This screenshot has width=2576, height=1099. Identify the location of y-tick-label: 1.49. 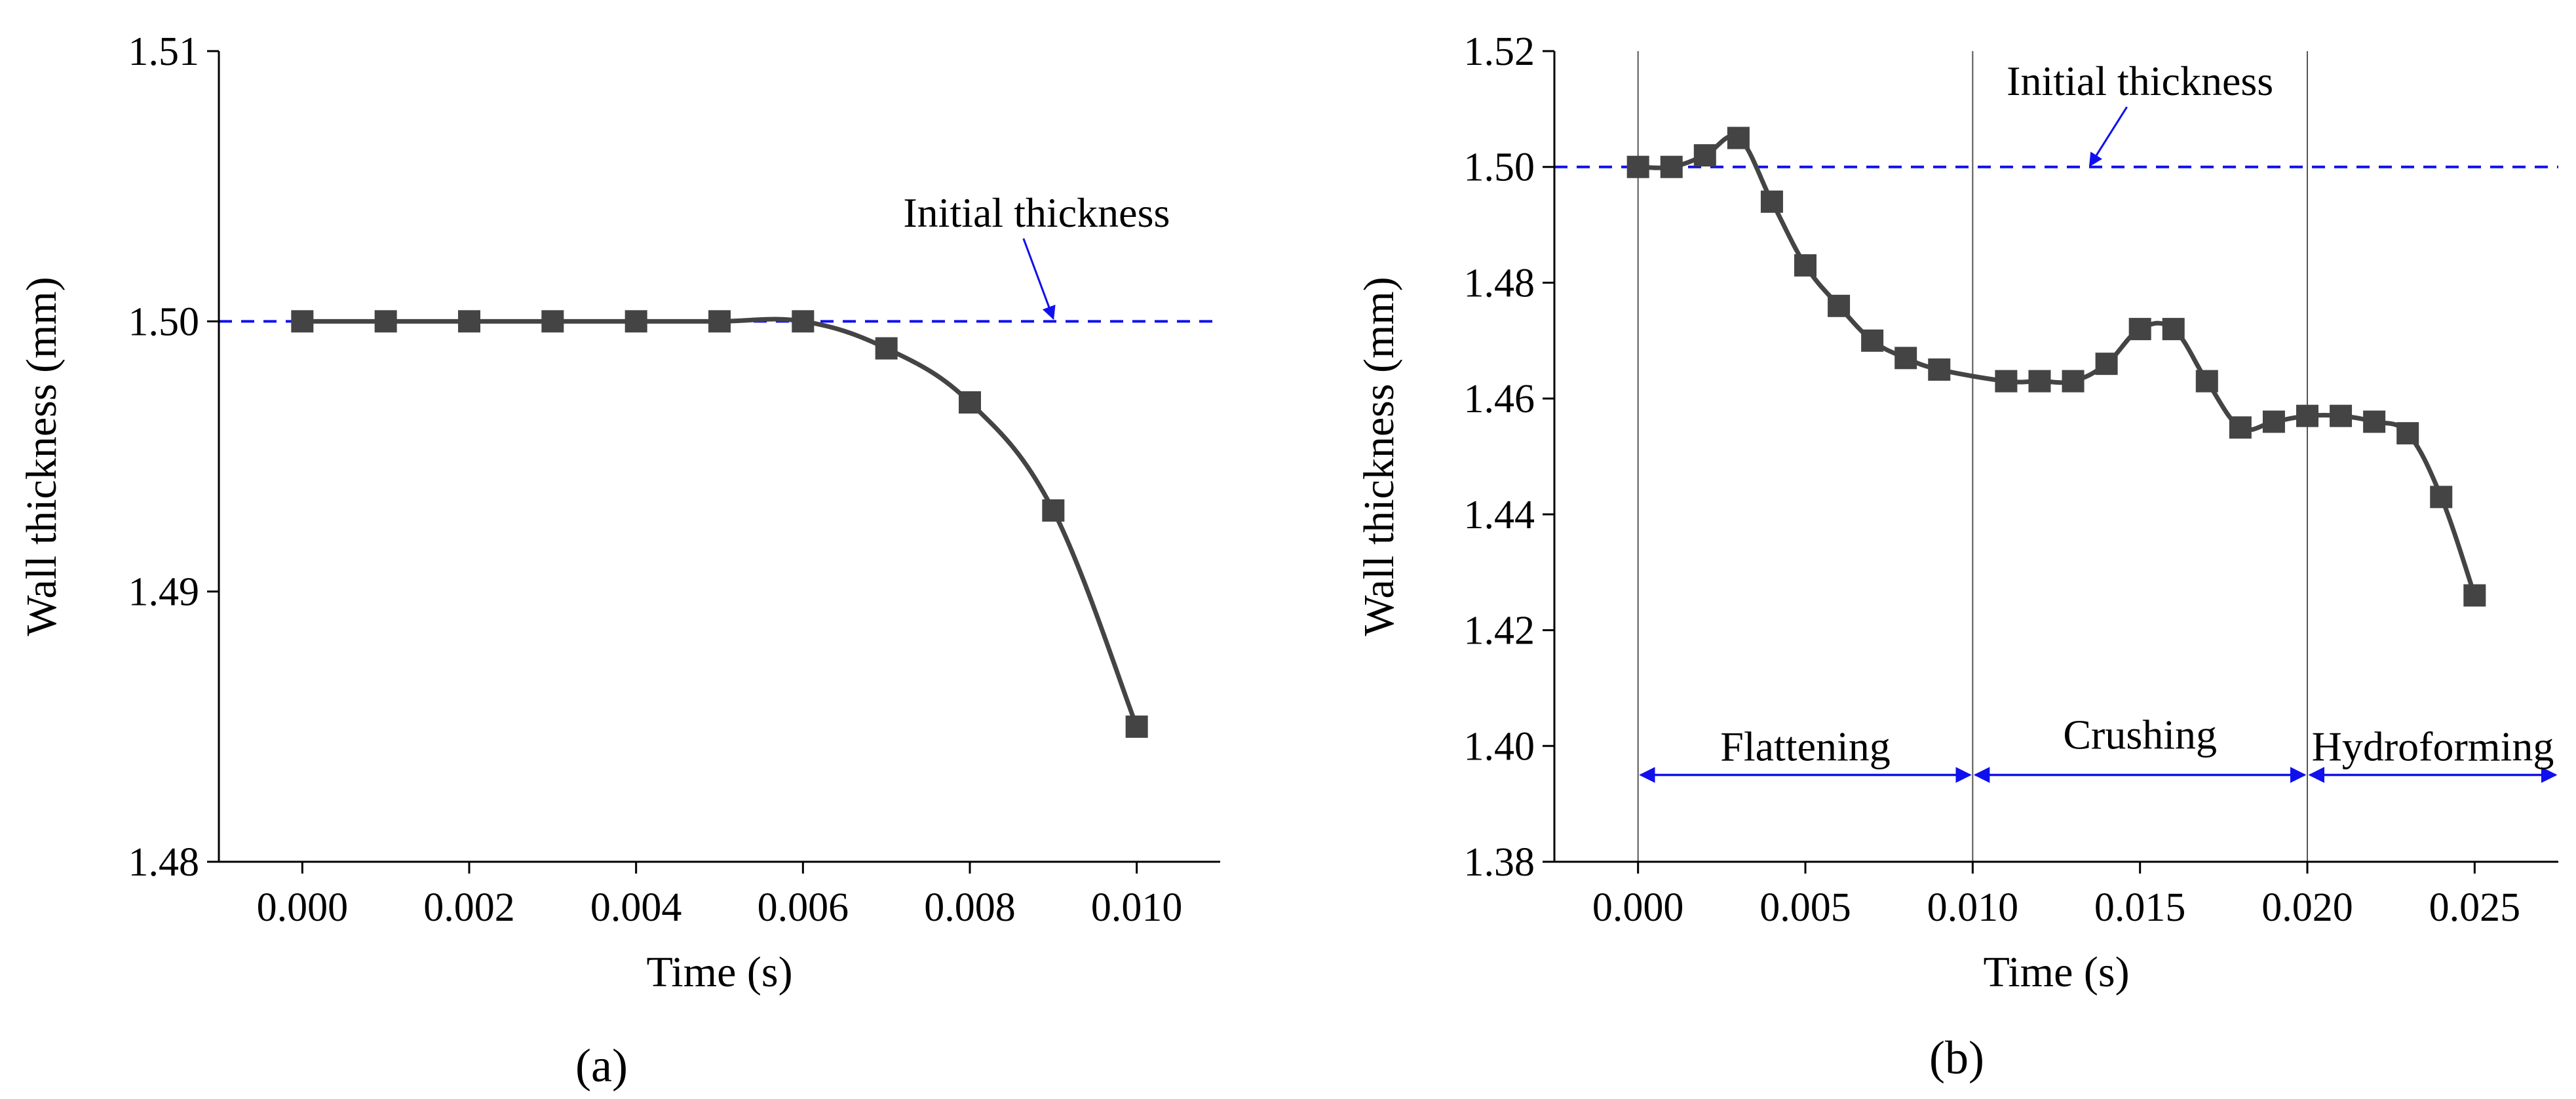
(164, 592).